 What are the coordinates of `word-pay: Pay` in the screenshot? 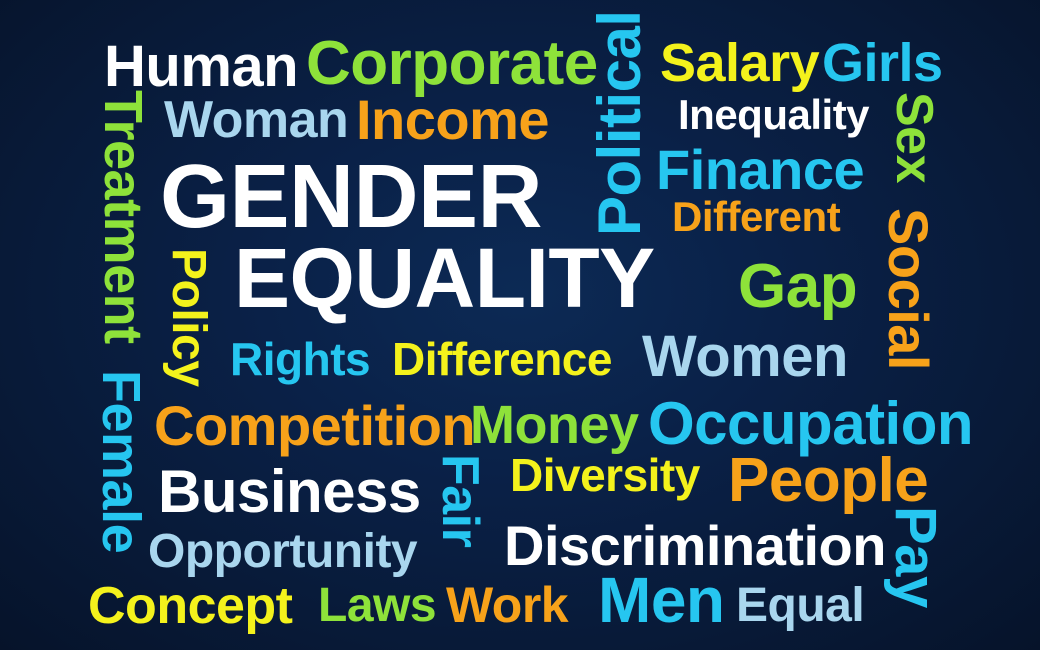 It's located at (915, 557).